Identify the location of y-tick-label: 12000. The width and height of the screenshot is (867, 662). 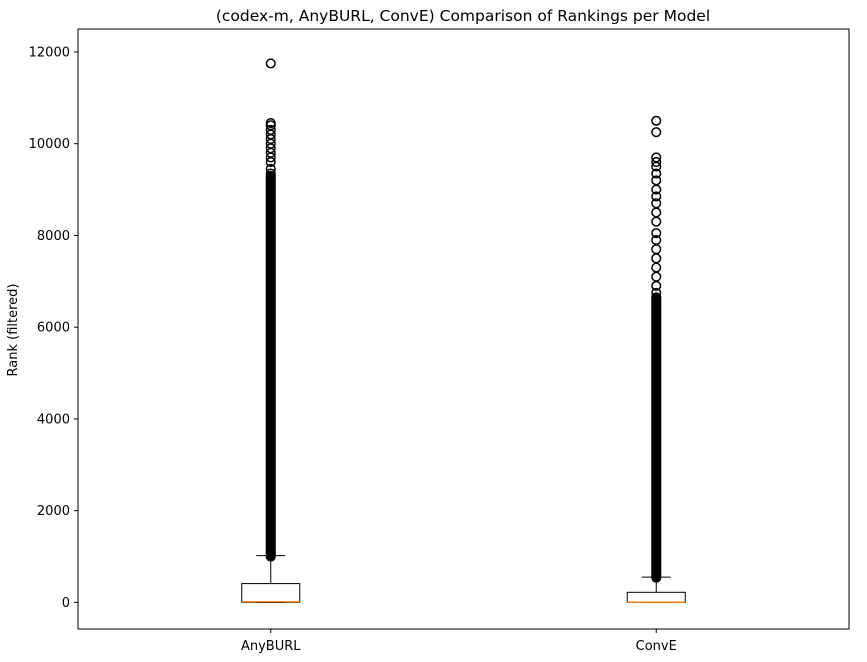
(49, 52).